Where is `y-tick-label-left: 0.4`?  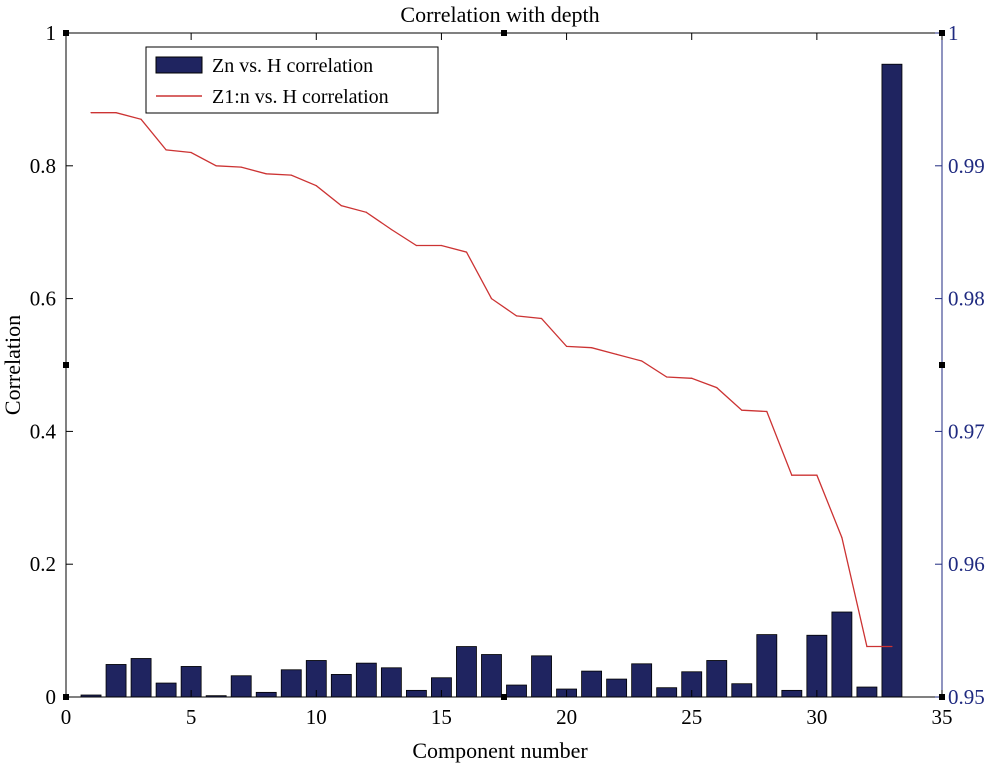
y-tick-label-left: 0.4 is located at coordinates (43, 431).